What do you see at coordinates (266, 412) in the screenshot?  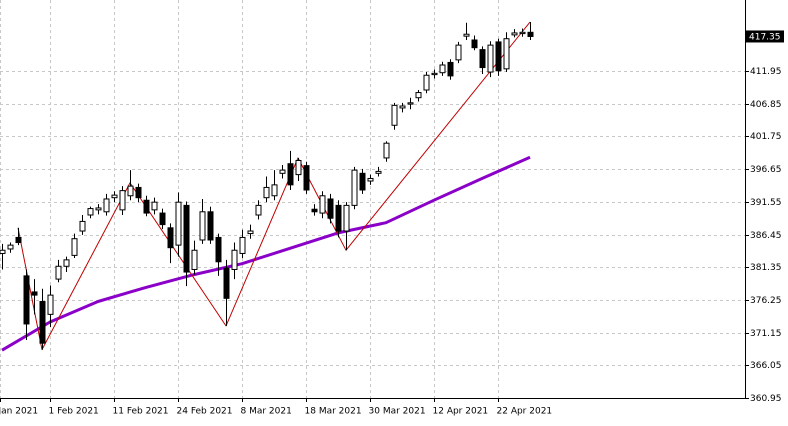 I see `x-tick-label: 8 Mar 2021` at bounding box center [266, 412].